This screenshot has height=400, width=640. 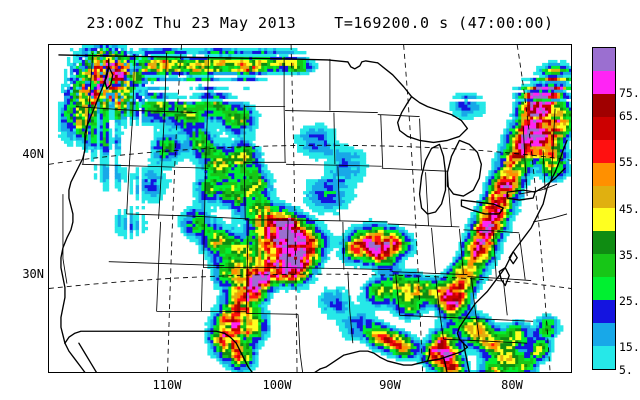 What do you see at coordinates (629, 162) in the screenshot?
I see `colorbar-tick-55: 55.` at bounding box center [629, 162].